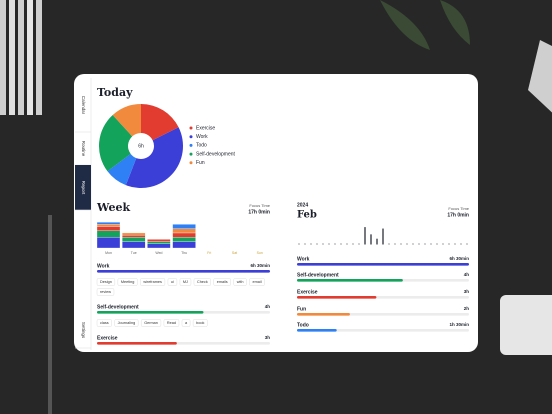 The width and height of the screenshot is (552, 414). I want to click on week-title: Week, so click(113, 207).